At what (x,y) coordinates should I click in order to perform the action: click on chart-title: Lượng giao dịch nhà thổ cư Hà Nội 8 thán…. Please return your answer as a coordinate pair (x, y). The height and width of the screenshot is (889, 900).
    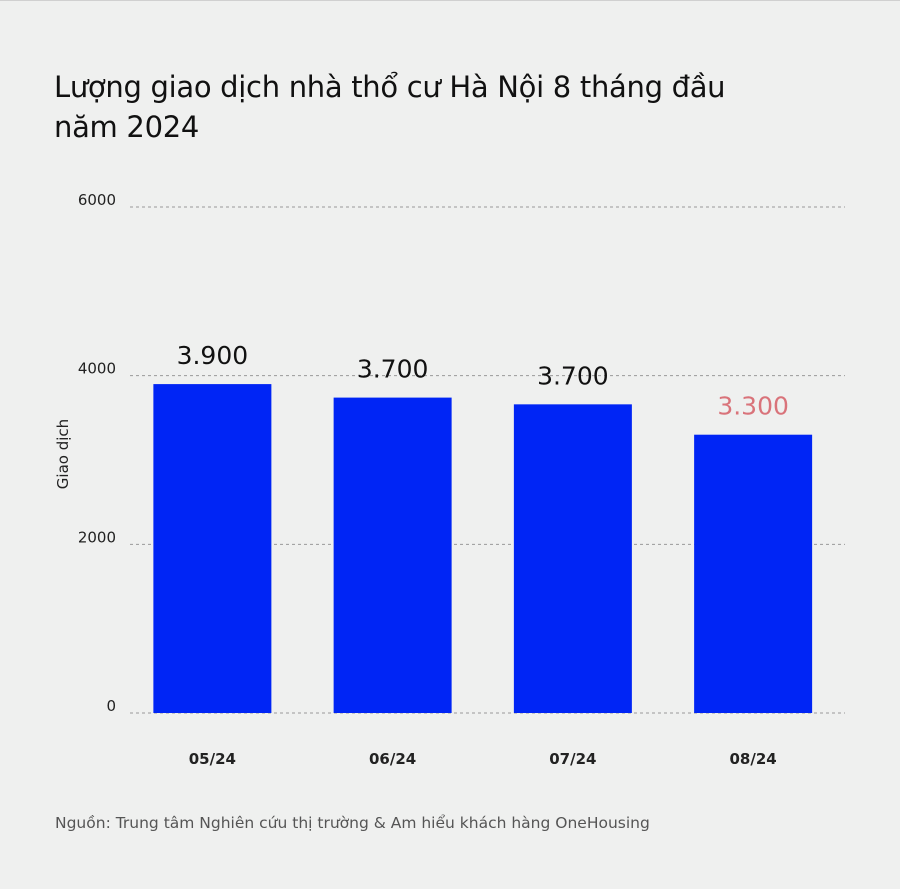
    Looking at the image, I should click on (390, 107).